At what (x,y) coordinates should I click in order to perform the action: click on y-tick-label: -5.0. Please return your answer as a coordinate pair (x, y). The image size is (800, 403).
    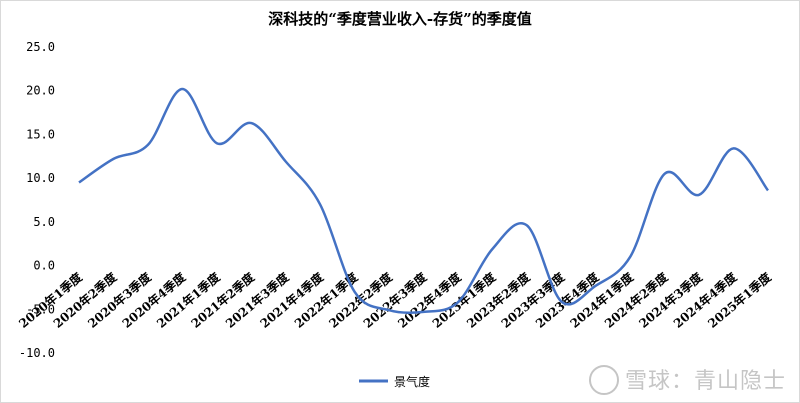
    Looking at the image, I should click on (40, 309).